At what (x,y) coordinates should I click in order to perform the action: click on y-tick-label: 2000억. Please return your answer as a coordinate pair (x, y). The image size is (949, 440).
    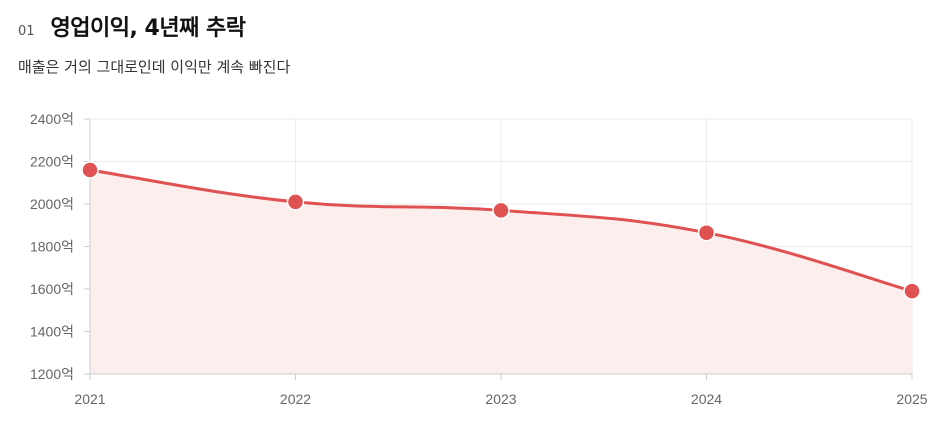
    Looking at the image, I should click on (52, 204).